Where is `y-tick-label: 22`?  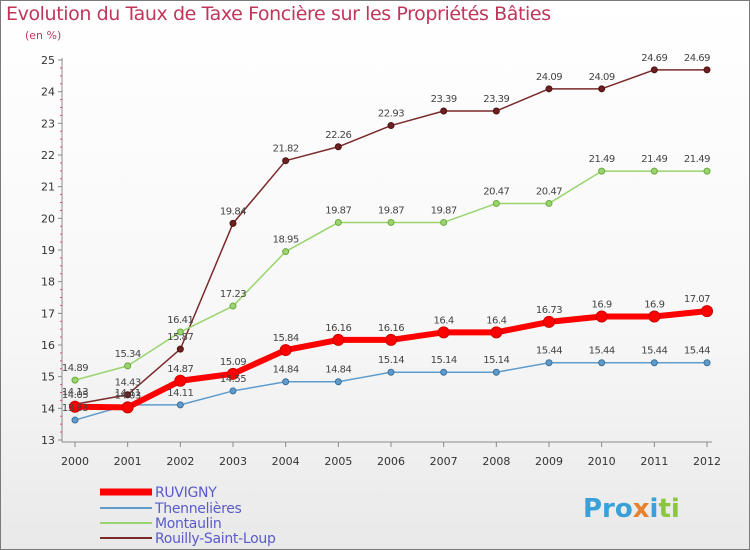
y-tick-label: 22 is located at coordinates (48, 155).